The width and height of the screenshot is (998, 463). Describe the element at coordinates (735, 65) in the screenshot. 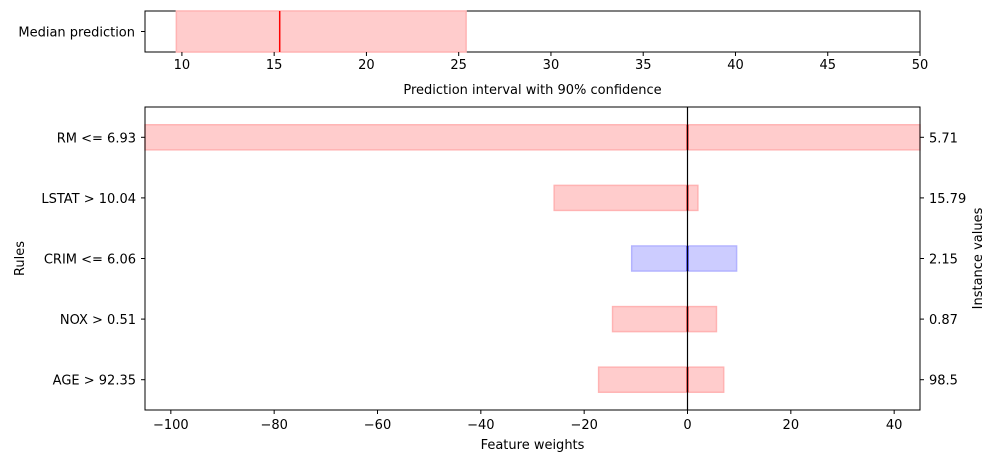

I see `top-x-tick-label: 40` at that location.